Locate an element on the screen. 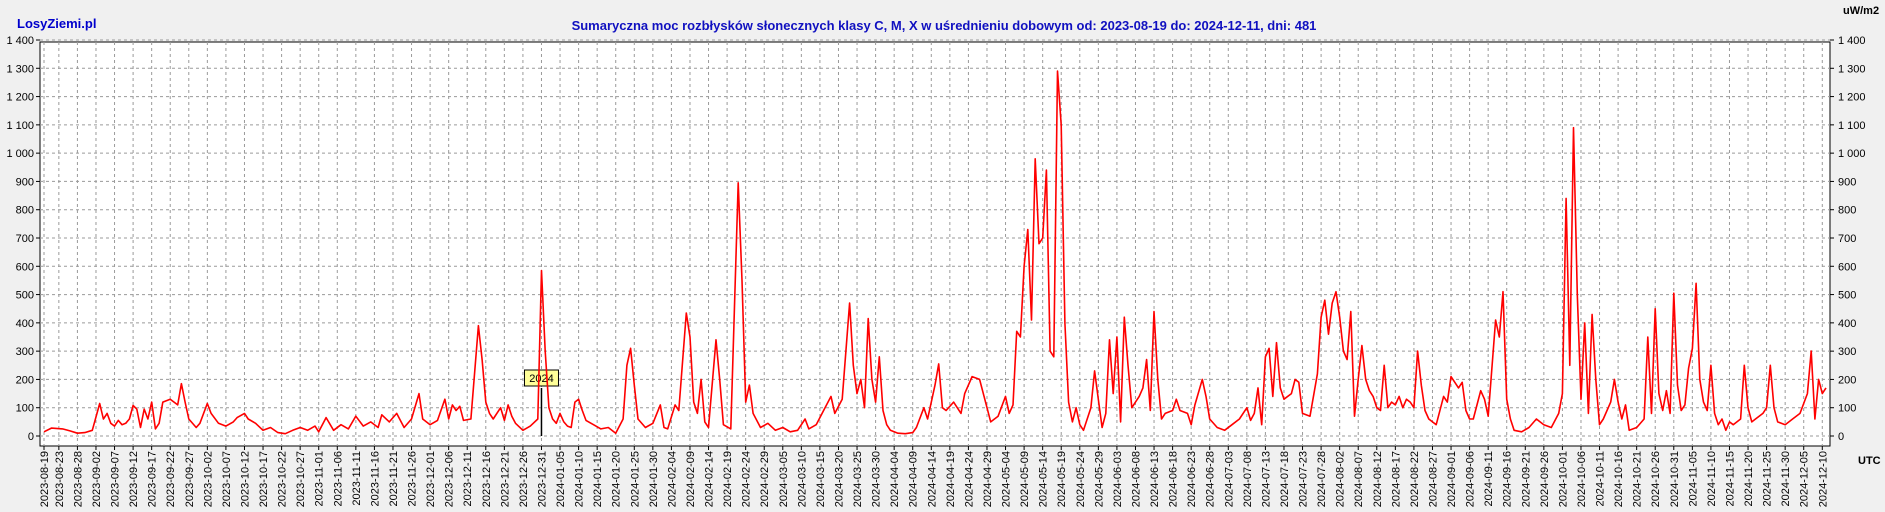 The height and width of the screenshot is (512, 1885). x-tick-label: 2024-10-31 is located at coordinates (1675, 479).